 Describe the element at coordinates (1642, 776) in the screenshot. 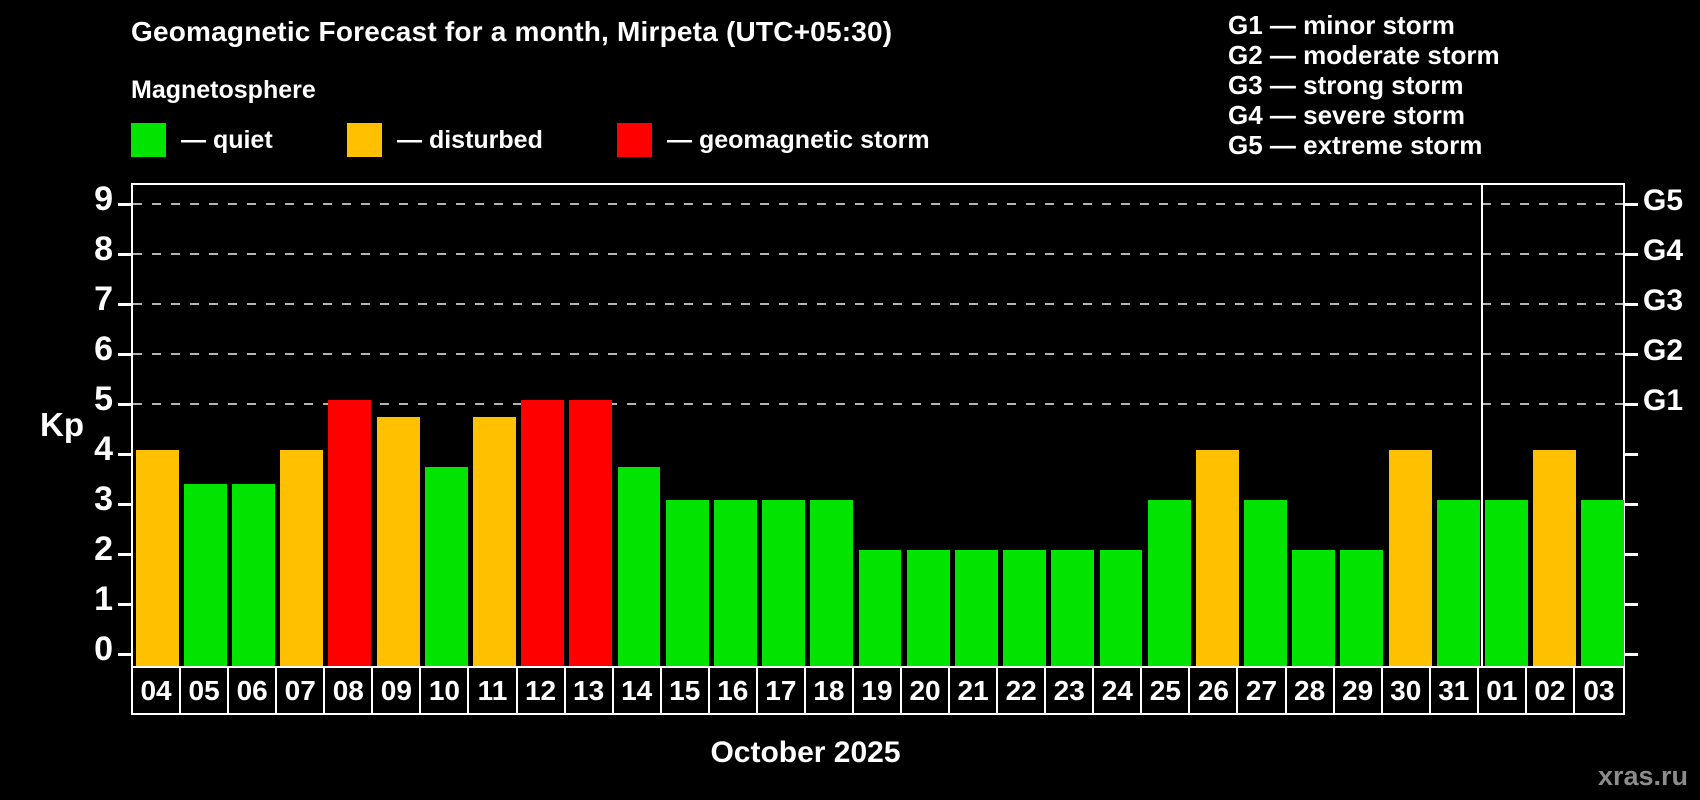

I see `watermark: xras.ru` at that location.